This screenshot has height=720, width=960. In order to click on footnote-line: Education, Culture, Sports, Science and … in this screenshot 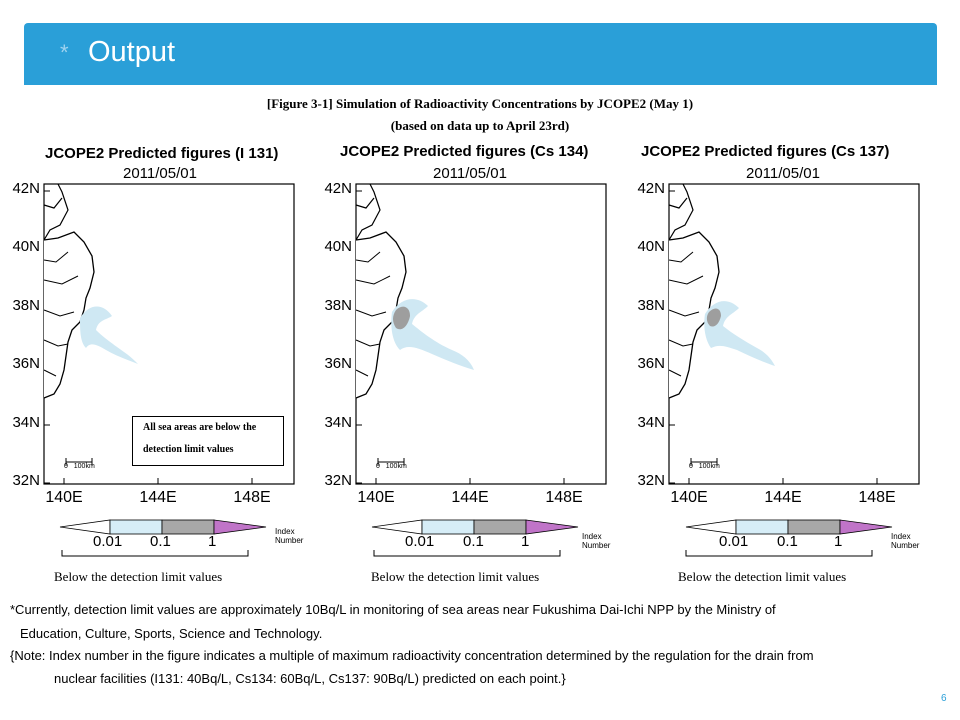, I will do `click(171, 633)`.